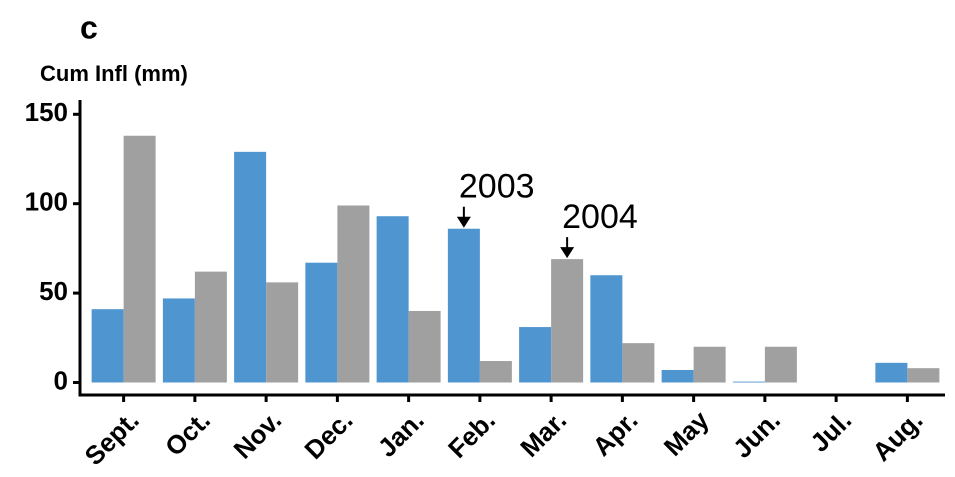 The height and width of the screenshot is (477, 955). Describe the element at coordinates (756, 434) in the screenshot. I see `x-tick-label: Jun.` at that location.